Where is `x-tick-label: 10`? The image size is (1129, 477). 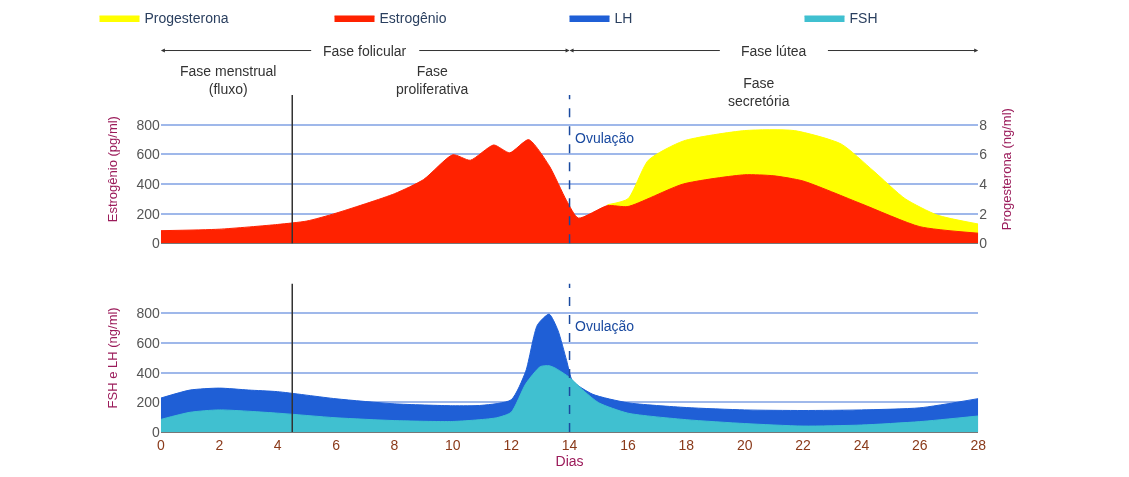
x-tick-label: 10 is located at coordinates (453, 444).